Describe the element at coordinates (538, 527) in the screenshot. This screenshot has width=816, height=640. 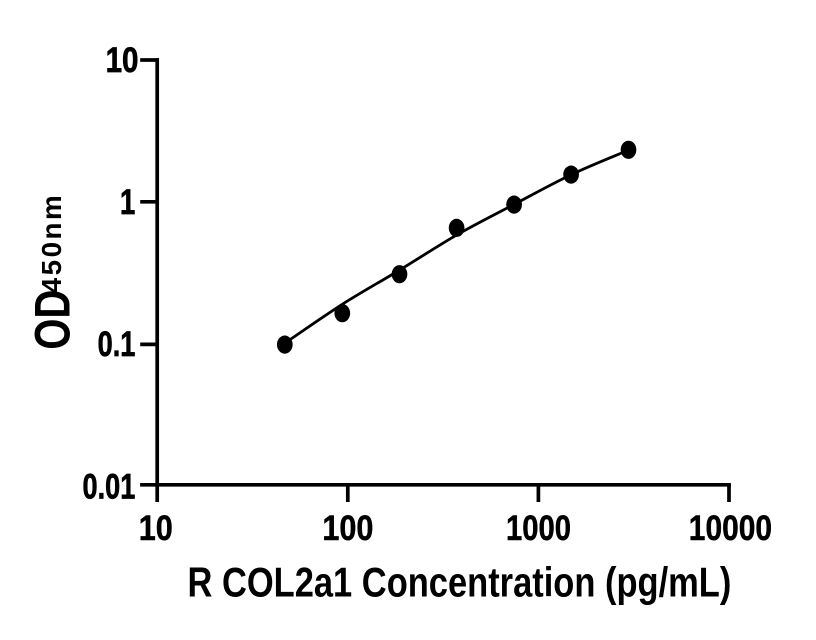
I see `svg-text: 1000` at that location.